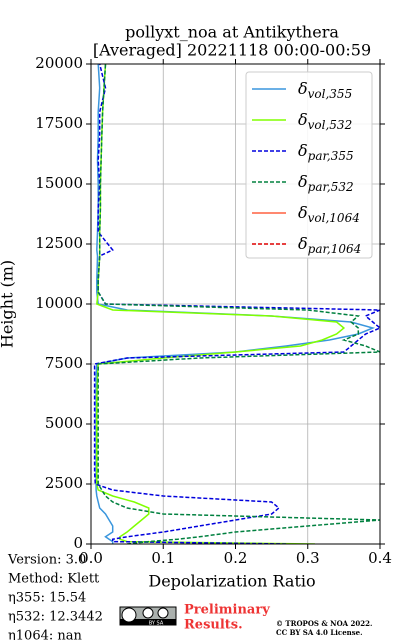 The image size is (400, 640). What do you see at coordinates (47, 598) in the screenshot?
I see `info-text: η355: 15.54` at bounding box center [47, 598].